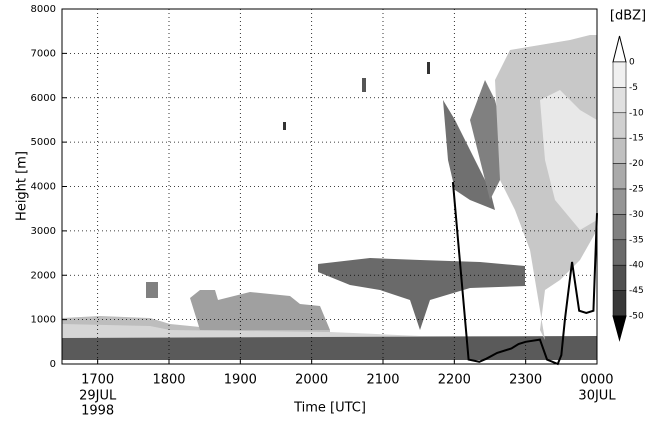 Image resolution: width=650 pixels, height=427 pixels. What do you see at coordinates (382, 380) in the screenshot?
I see `x-tick-label: 2100` at bounding box center [382, 380].